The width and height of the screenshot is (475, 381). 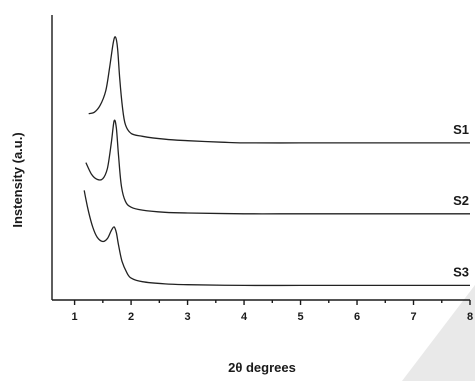 I want to click on x-tick-label: 5, so click(x=300, y=317).